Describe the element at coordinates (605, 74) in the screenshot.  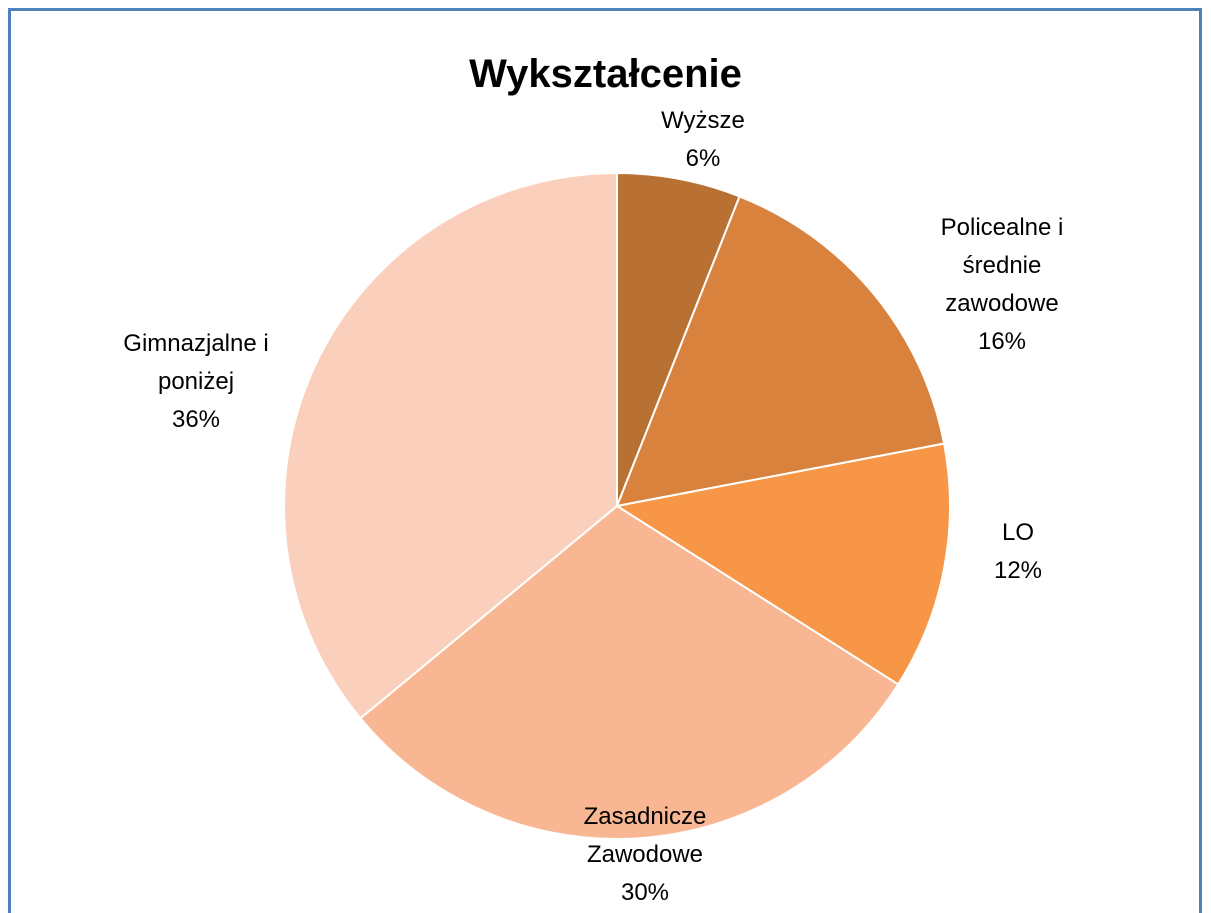
I see `chart-title: Wykształcenie` at that location.